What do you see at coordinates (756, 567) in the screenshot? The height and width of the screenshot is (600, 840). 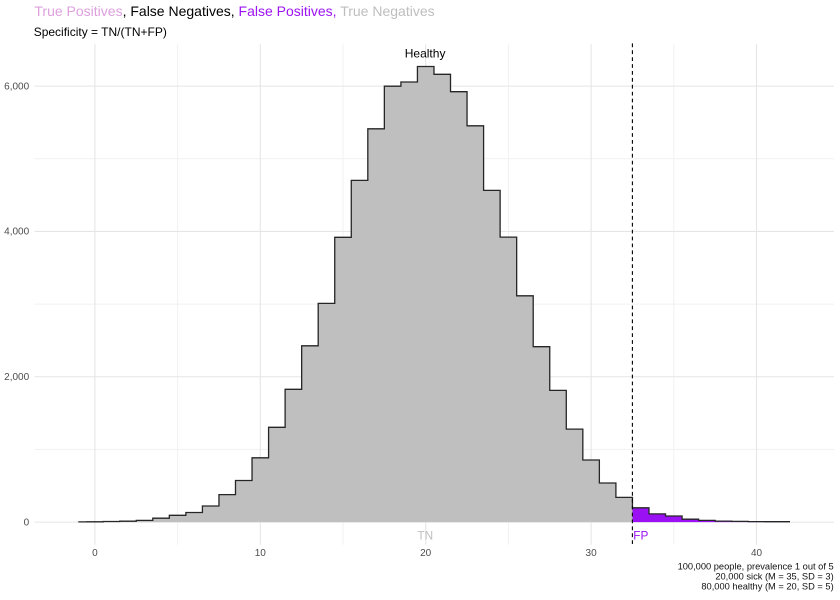 I see `svg-text:100,000 people, prevalence 1 o: 100,000 people, prevalence 1 out of 5` at bounding box center [756, 567].